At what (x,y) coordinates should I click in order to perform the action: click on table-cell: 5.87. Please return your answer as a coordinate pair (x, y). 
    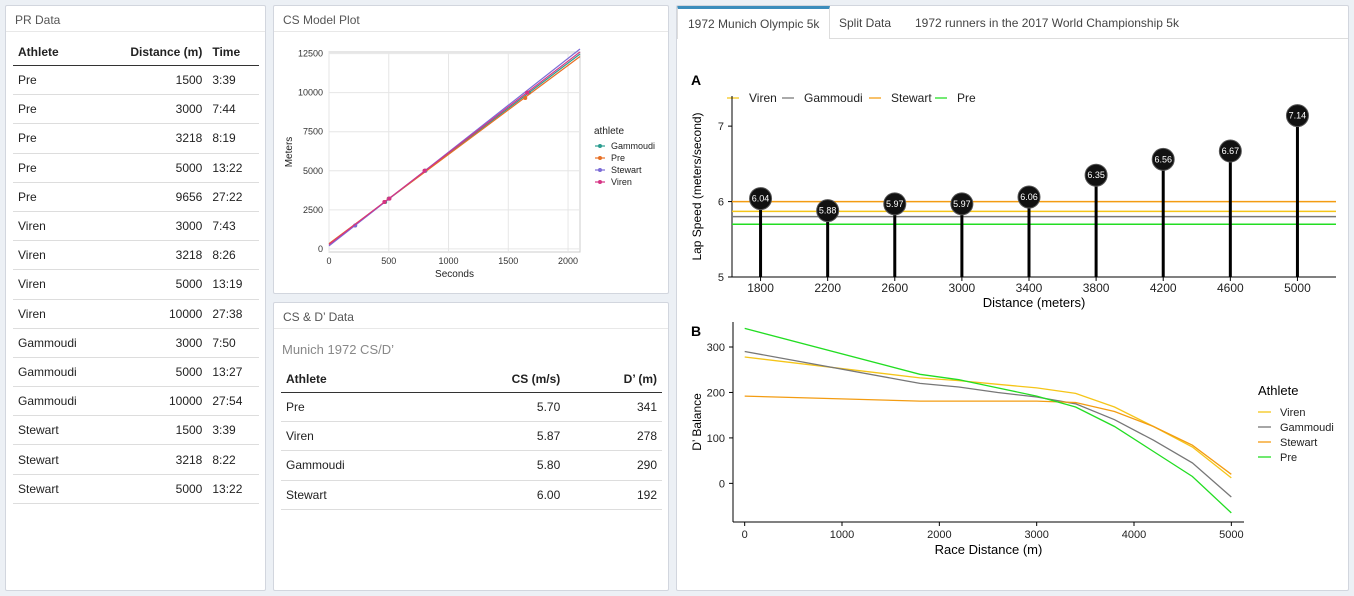
    Looking at the image, I should click on (500, 436).